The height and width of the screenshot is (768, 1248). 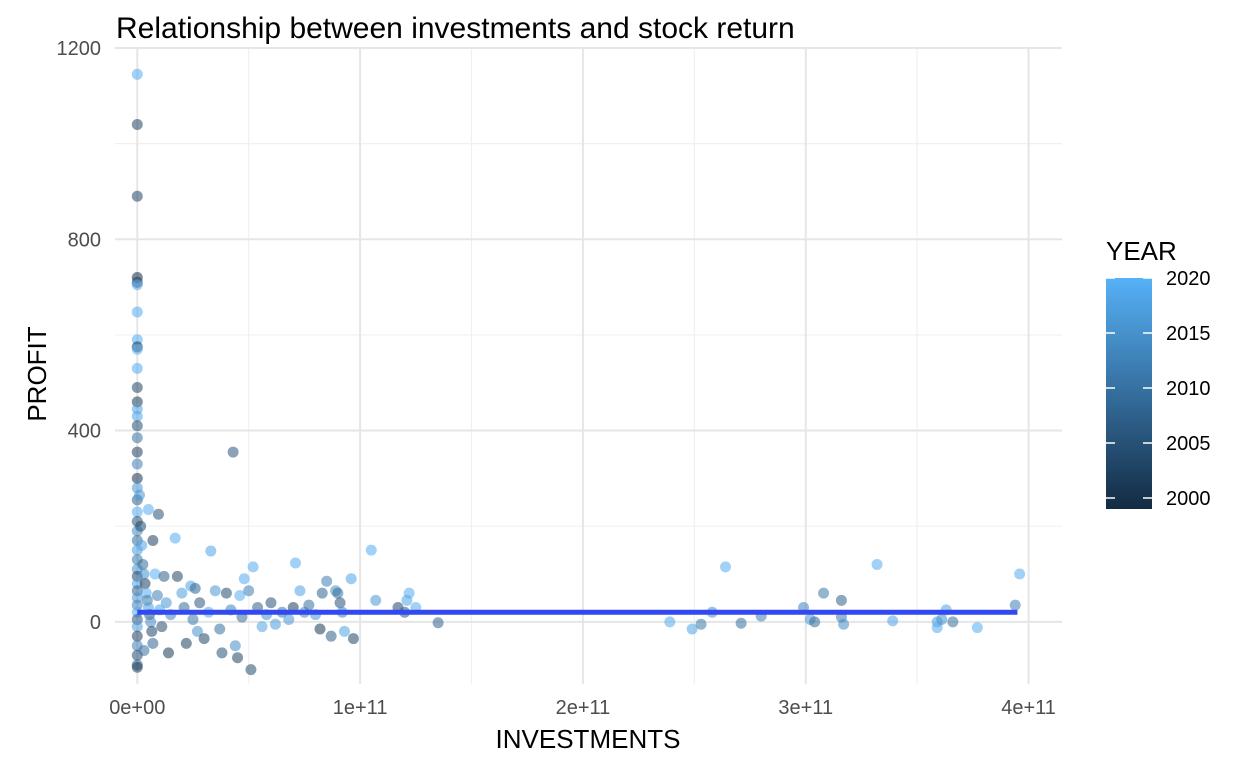 I want to click on legend-colorbar, so click(x=1129, y=393).